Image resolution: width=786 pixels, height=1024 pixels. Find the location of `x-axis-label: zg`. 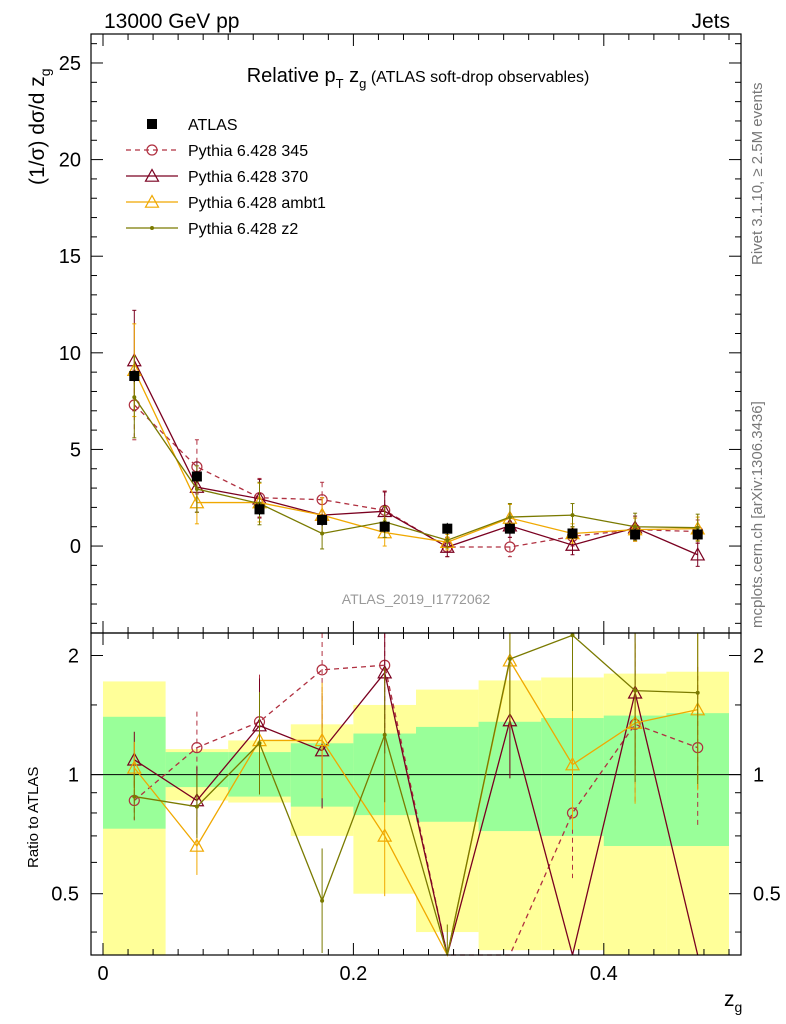

x-axis-label: zg is located at coordinates (733, 1001).